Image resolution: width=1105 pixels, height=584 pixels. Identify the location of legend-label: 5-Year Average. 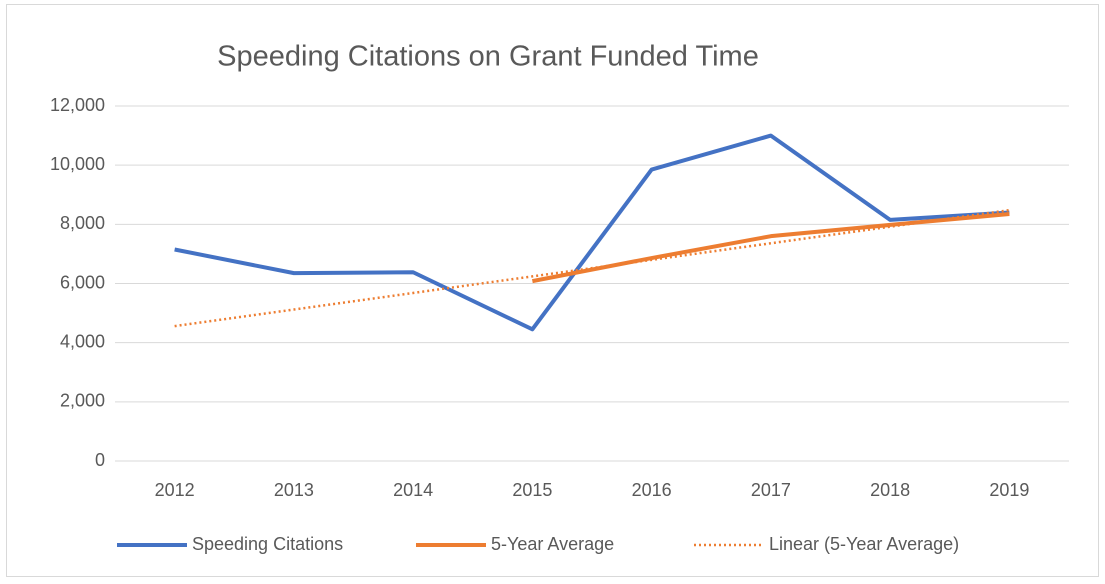
(552, 544).